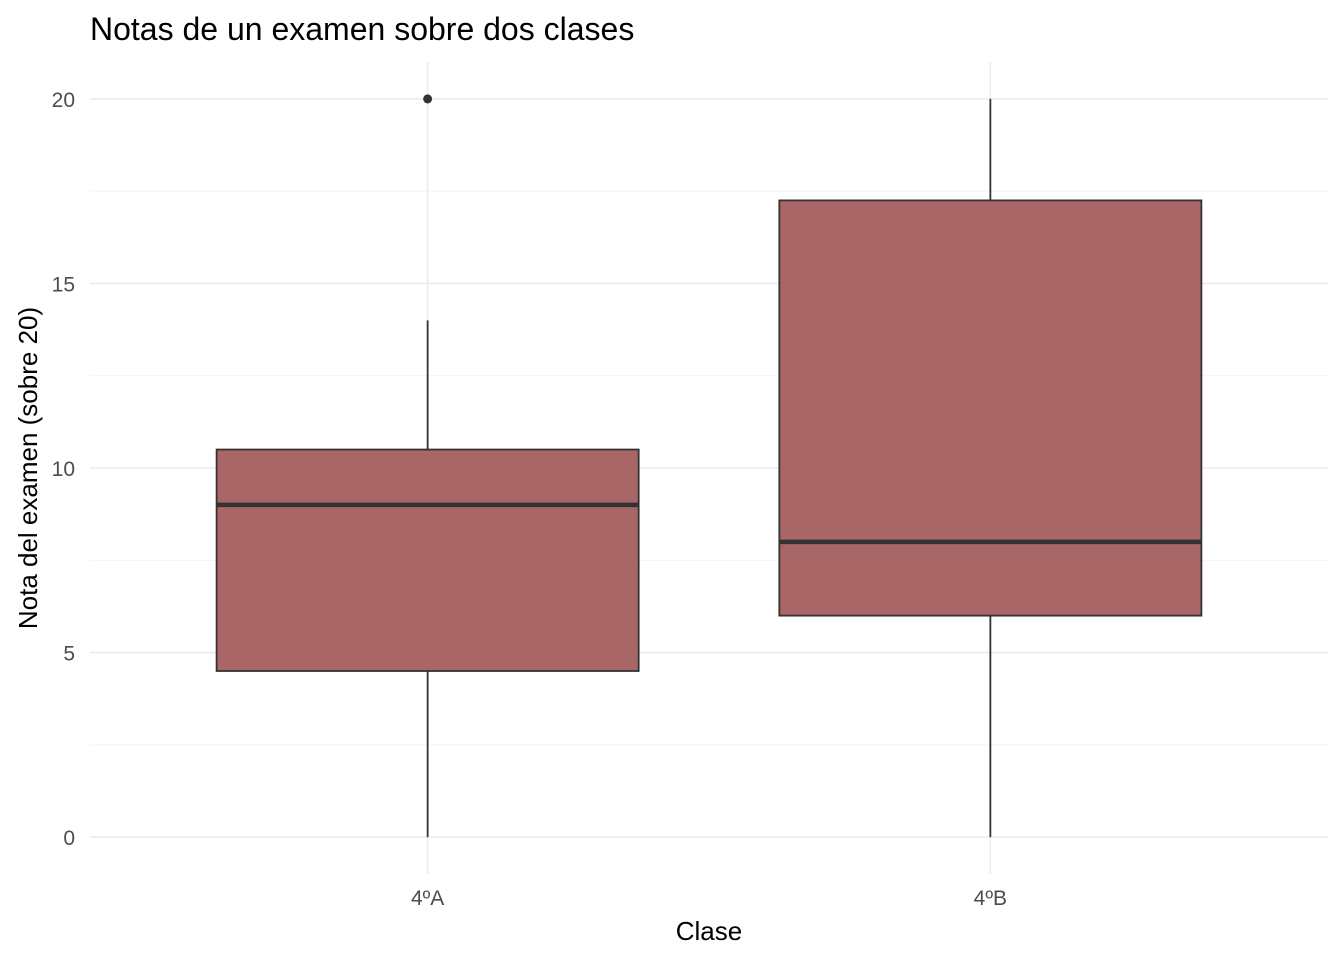 This screenshot has width=1344, height=960. Describe the element at coordinates (69, 838) in the screenshot. I see `y-tick-label: 0` at that location.